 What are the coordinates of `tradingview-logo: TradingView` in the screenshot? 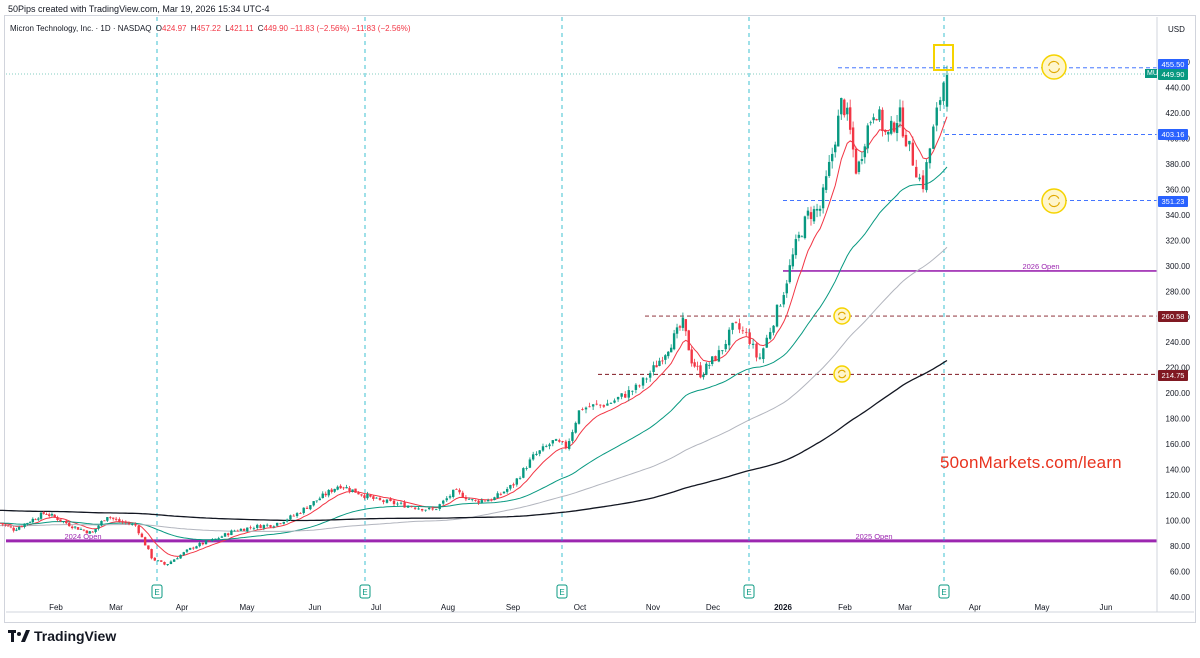 It's located at (62, 636).